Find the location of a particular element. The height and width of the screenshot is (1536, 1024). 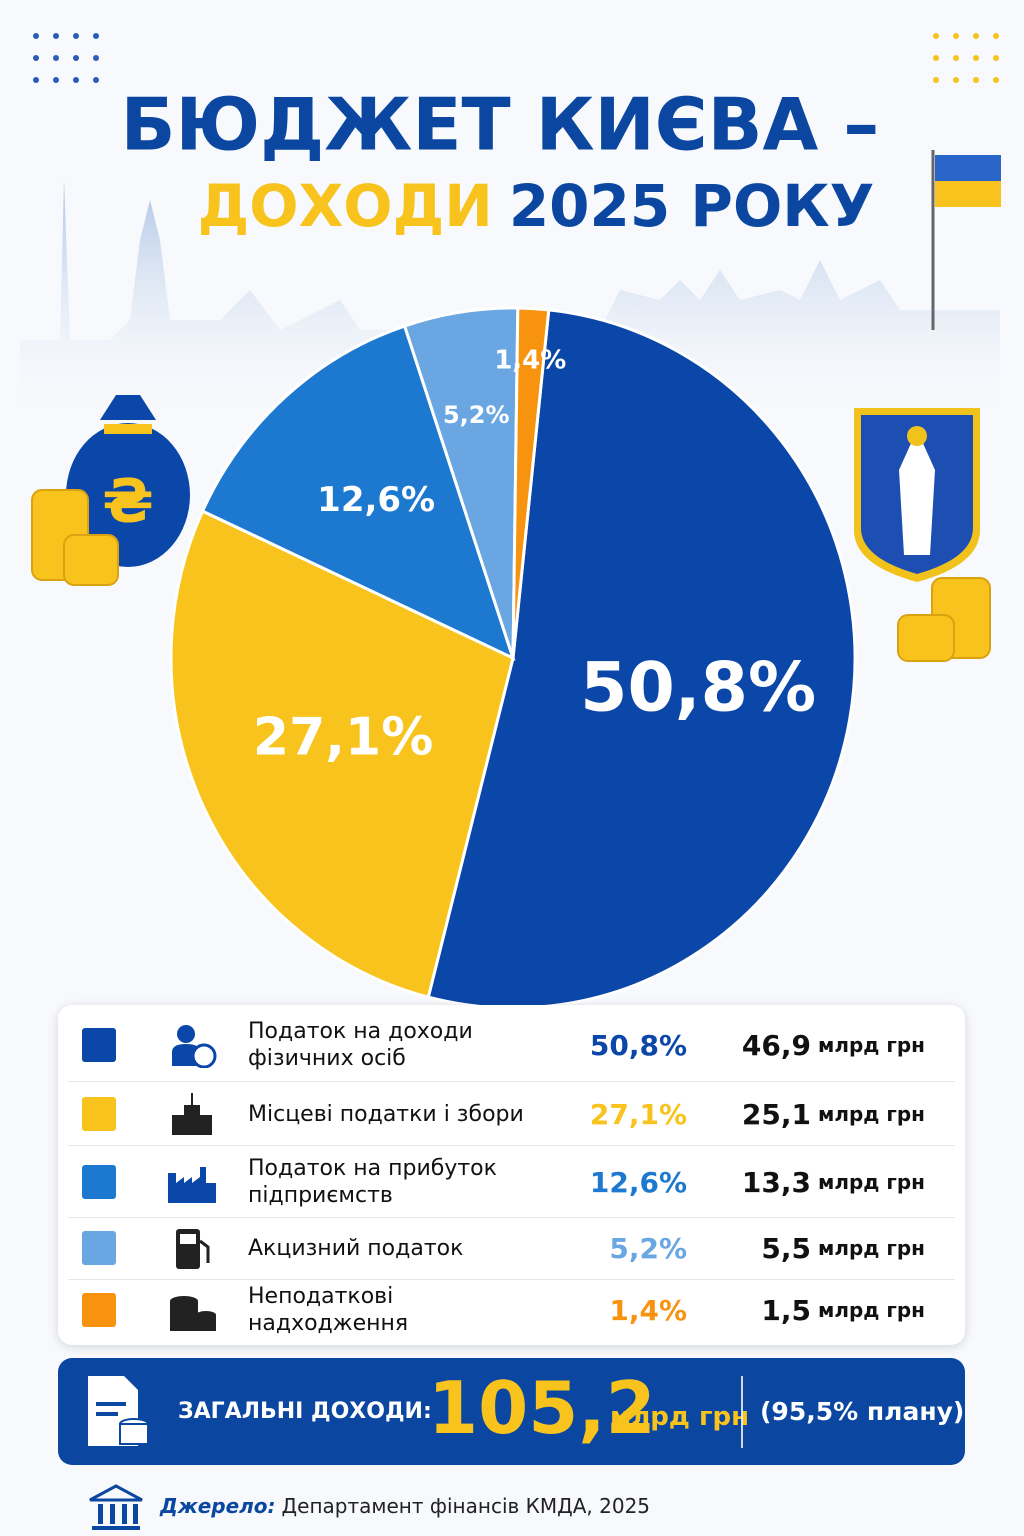

money-bag: ₴ is located at coordinates (128, 481).